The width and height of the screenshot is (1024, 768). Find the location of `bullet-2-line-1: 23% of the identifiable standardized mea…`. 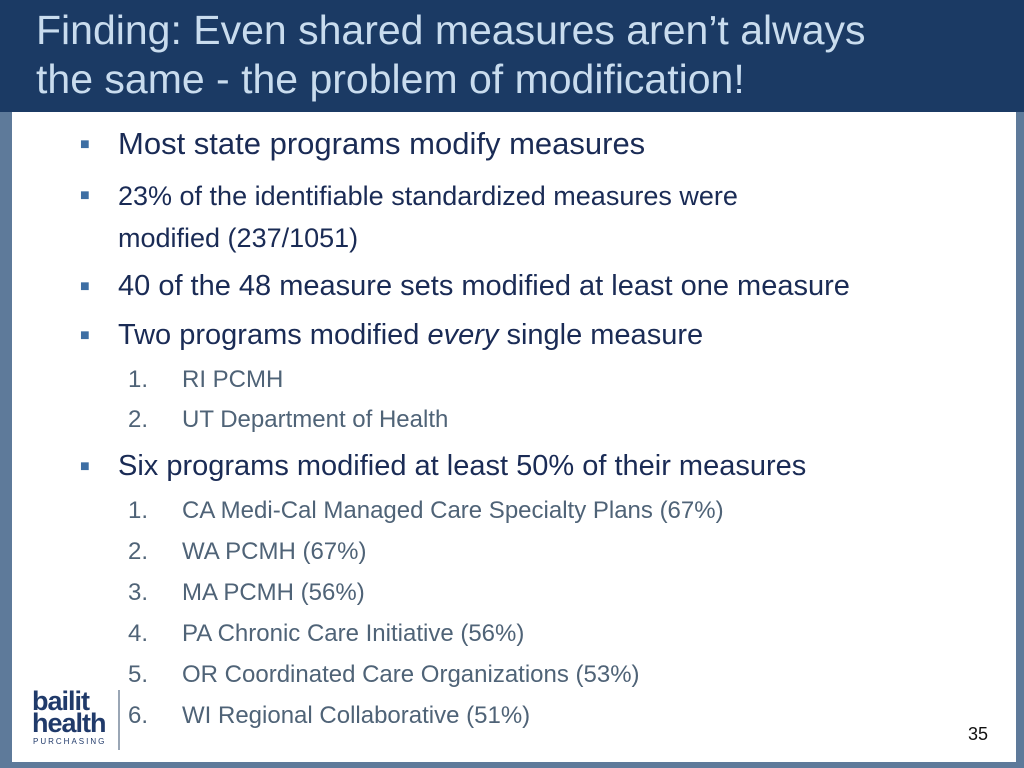

bullet-2-line-1: 23% of the identifiable standardized mea… is located at coordinates (428, 196).